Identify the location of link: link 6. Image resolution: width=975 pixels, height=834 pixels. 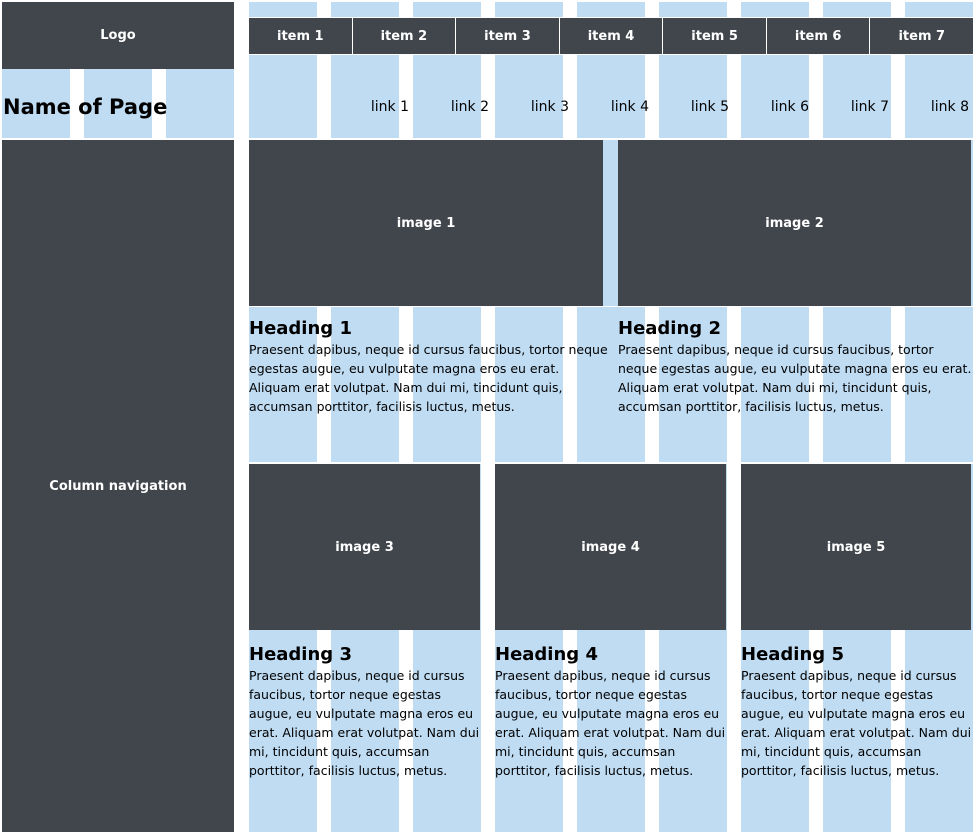
(789, 107).